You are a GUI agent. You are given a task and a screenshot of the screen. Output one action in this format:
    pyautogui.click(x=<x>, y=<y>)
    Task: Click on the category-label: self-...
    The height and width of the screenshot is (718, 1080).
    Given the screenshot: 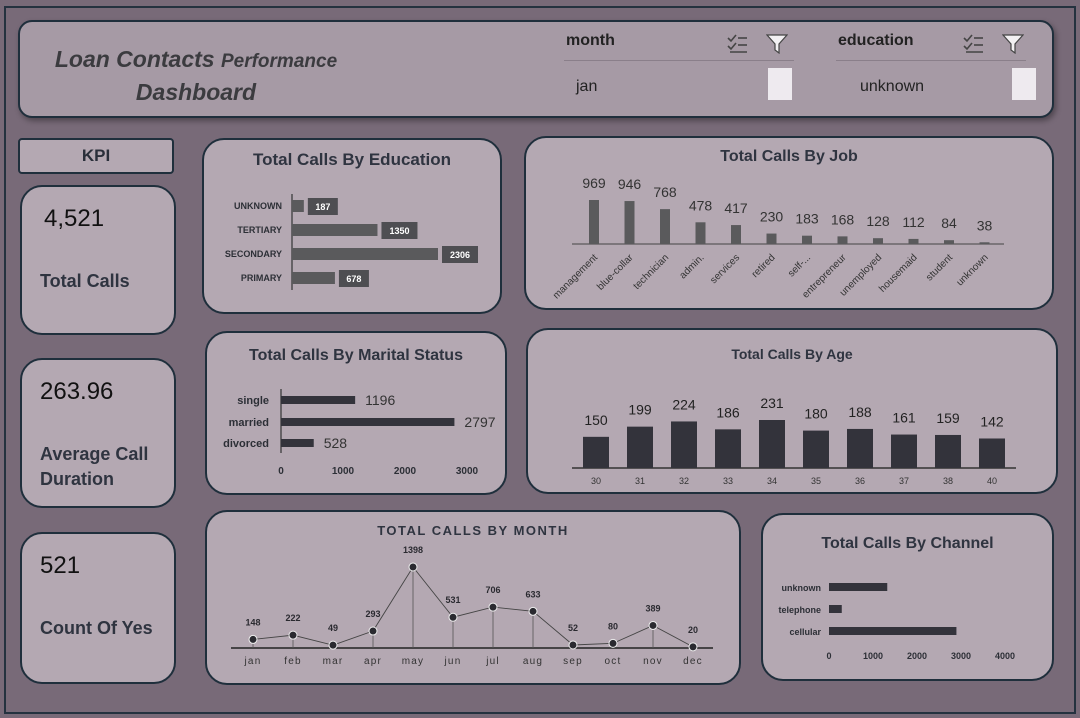 What is the action you would take?
    pyautogui.click(x=799, y=265)
    